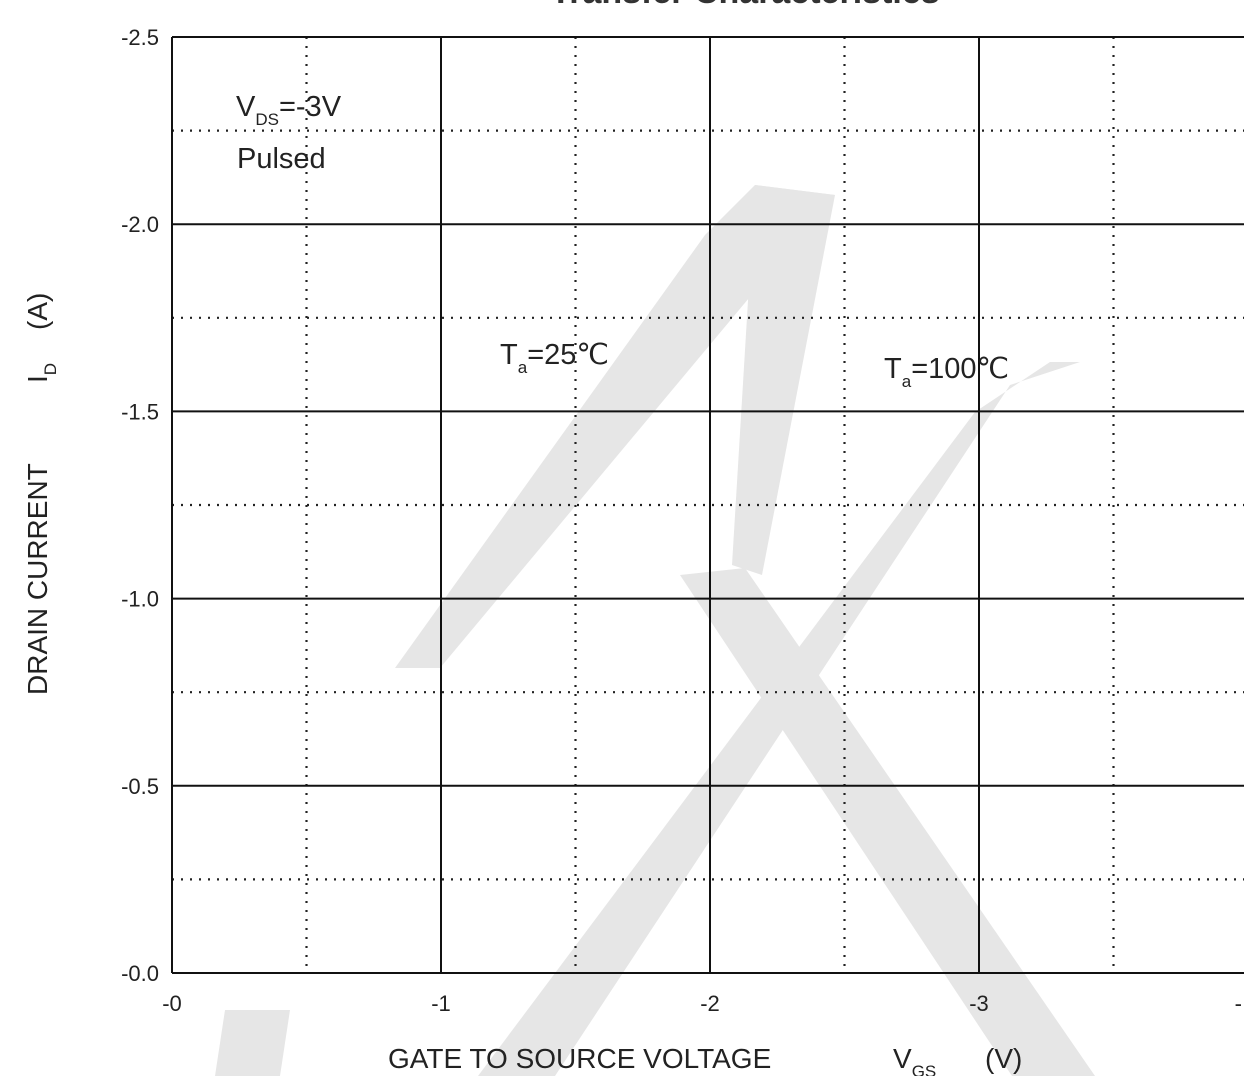 The image size is (1244, 1076). What do you see at coordinates (924, 1069) in the screenshot?
I see `x-axis-subscript: GS` at bounding box center [924, 1069].